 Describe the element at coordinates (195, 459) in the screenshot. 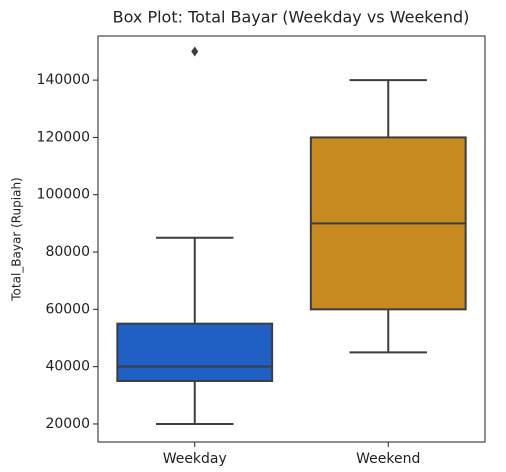

I see `x-tick-label: Weekday` at that location.